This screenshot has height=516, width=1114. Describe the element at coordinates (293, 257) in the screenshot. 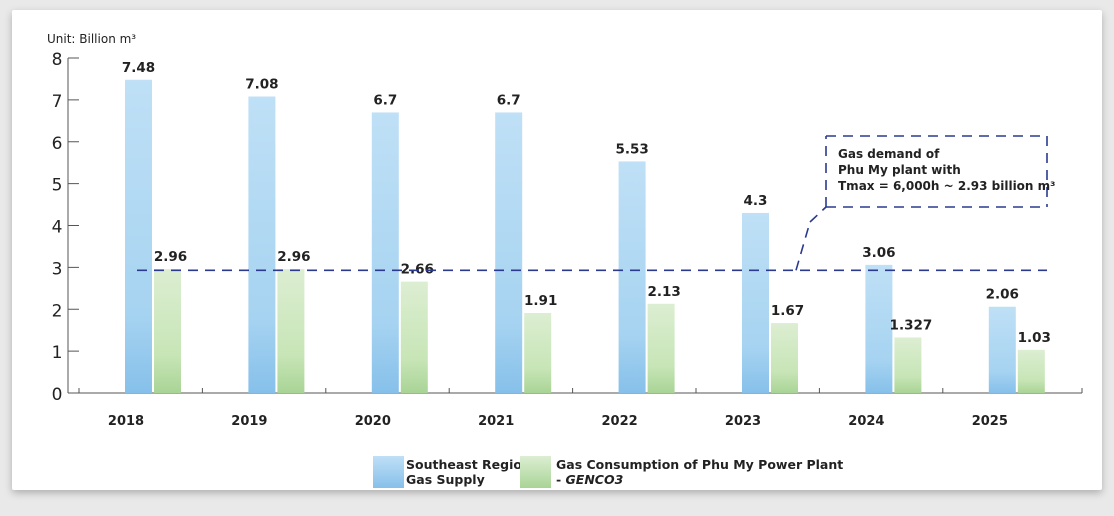

I see `data-label-consumption-2019: 2.96` at that location.